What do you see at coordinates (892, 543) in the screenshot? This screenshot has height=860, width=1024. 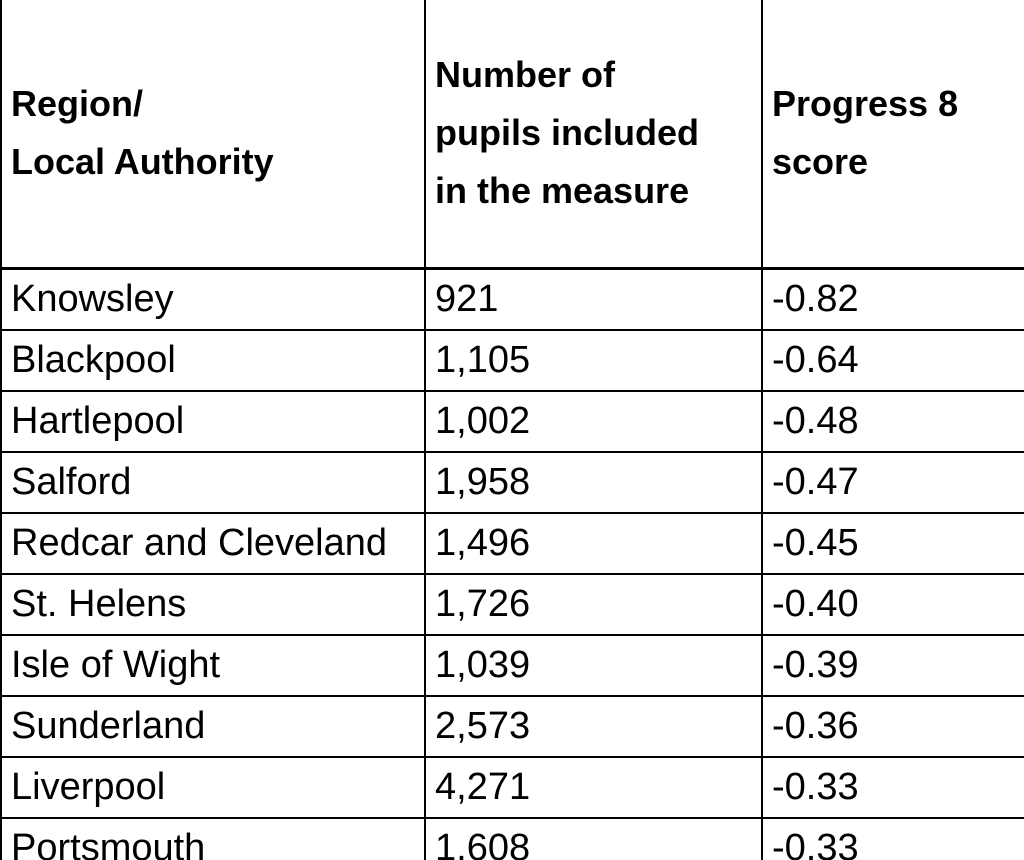 I see `score-cell: -0.45` at bounding box center [892, 543].